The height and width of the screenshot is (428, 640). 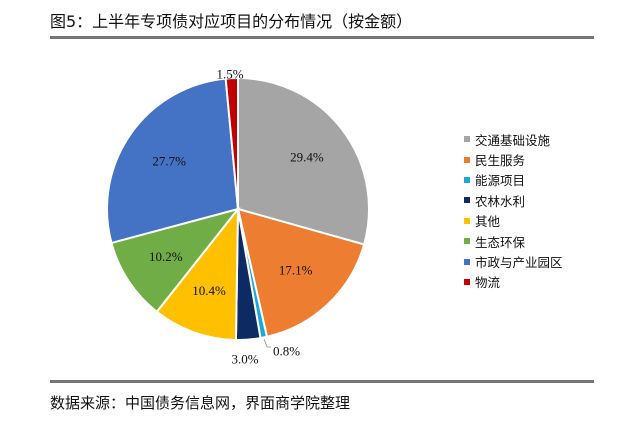 I want to click on legend-item-6: 生态环保, so click(x=513, y=241).